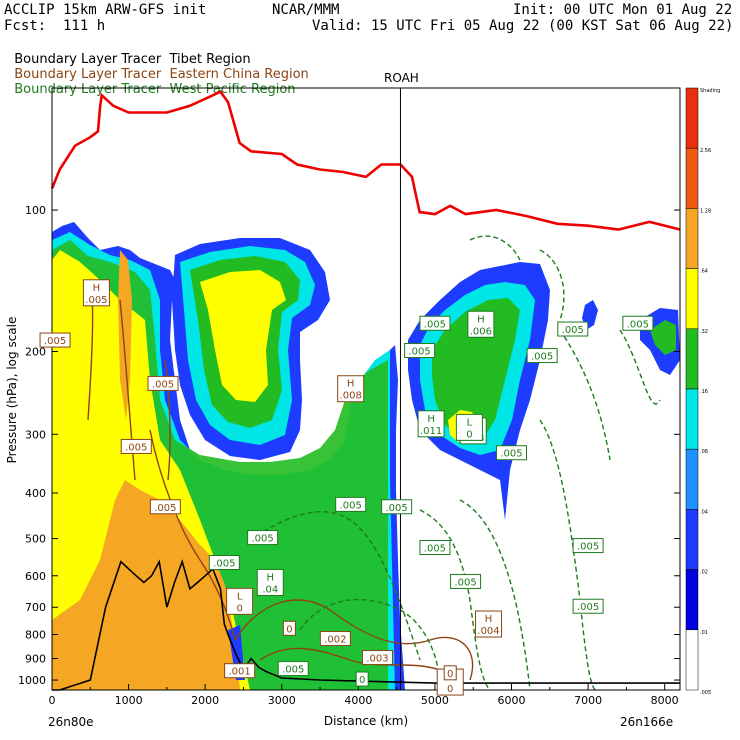  Describe the element at coordinates (588, 700) in the screenshot. I see `x-tick-label: 7000` at that location.